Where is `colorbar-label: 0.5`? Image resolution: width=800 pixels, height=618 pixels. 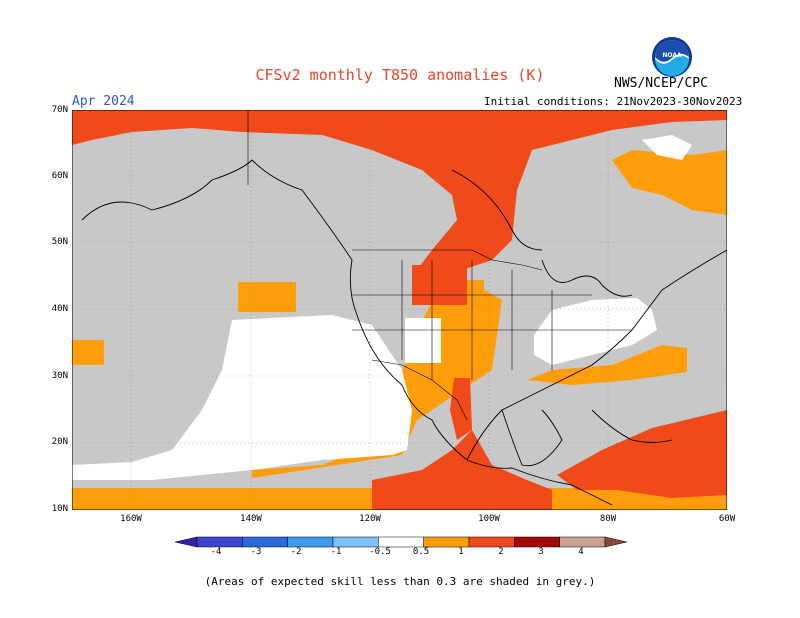 colorbar-label: 0.5 is located at coordinates (421, 552).